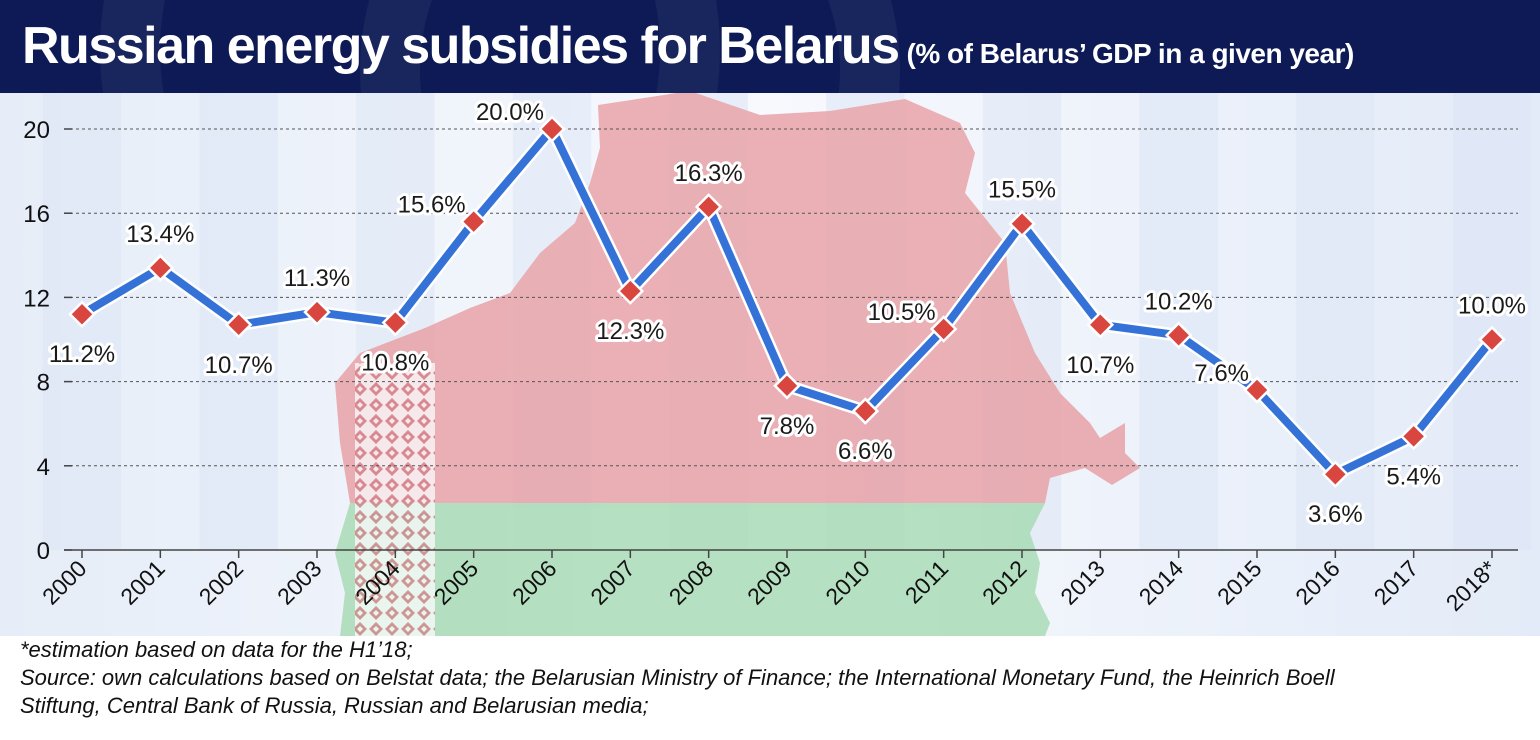  What do you see at coordinates (902, 312) in the screenshot?
I see `data-label: 10.5%` at bounding box center [902, 312].